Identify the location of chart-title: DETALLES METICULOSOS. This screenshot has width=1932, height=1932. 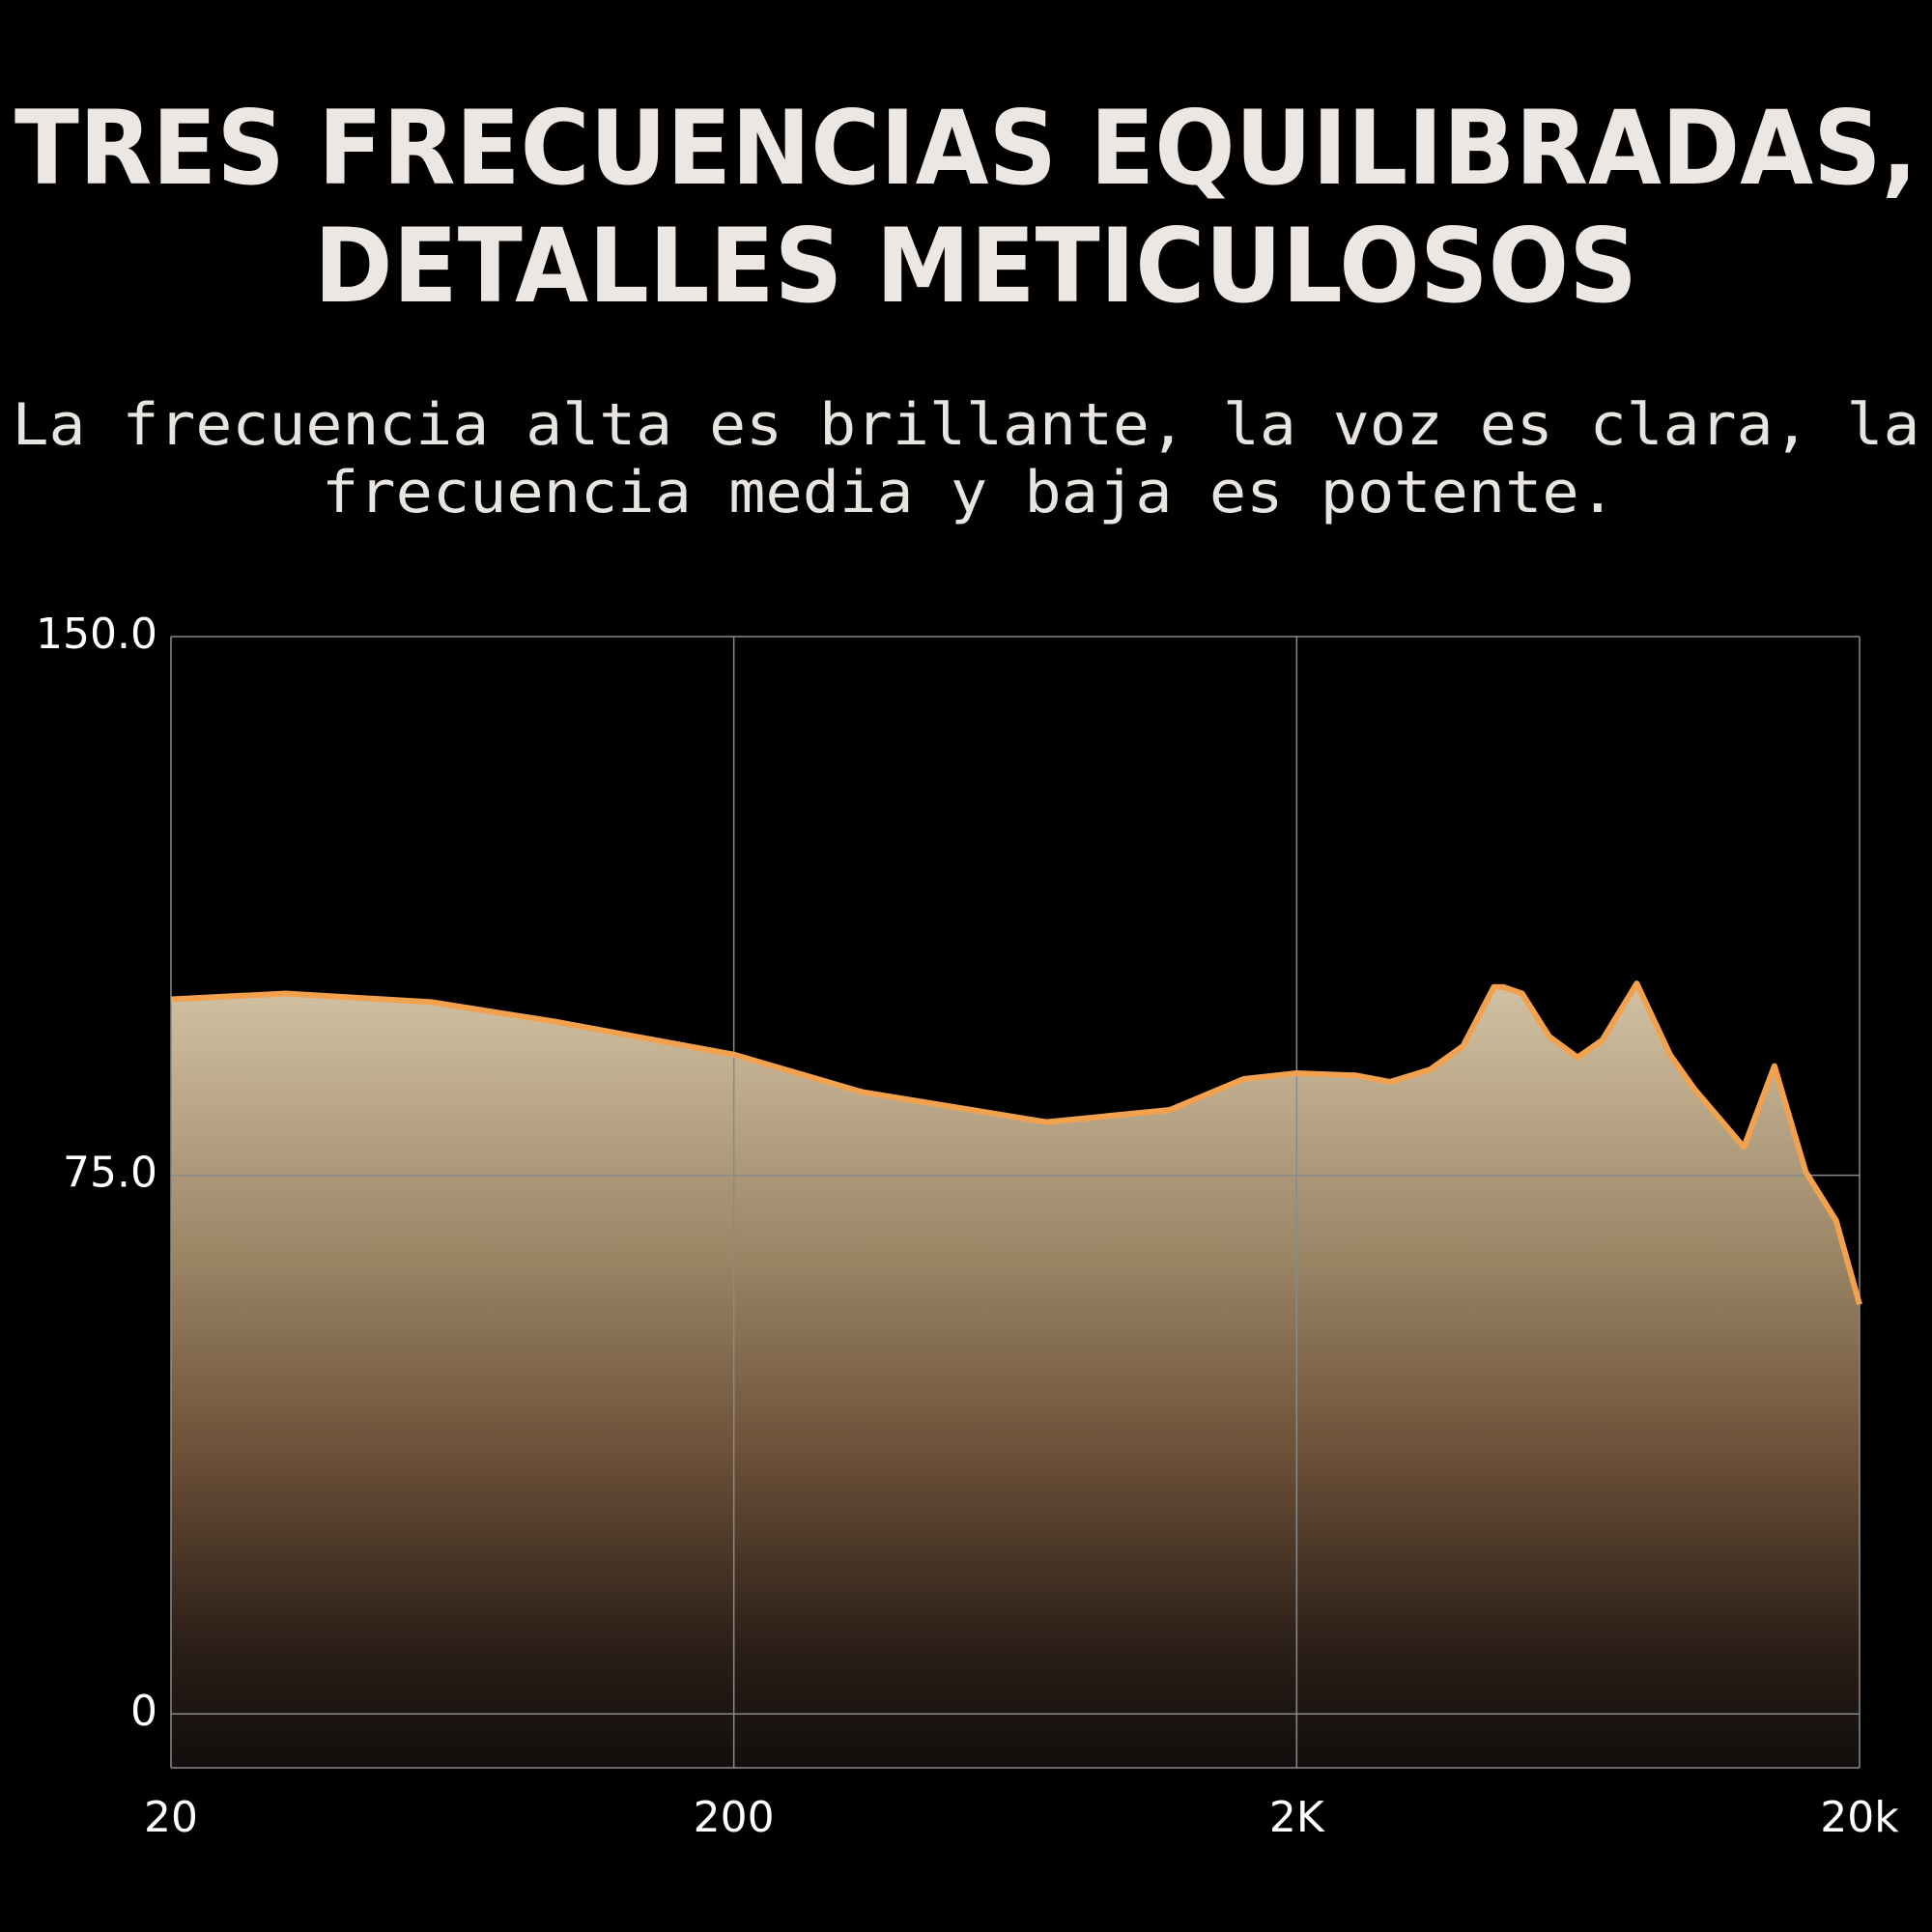
(975, 266).